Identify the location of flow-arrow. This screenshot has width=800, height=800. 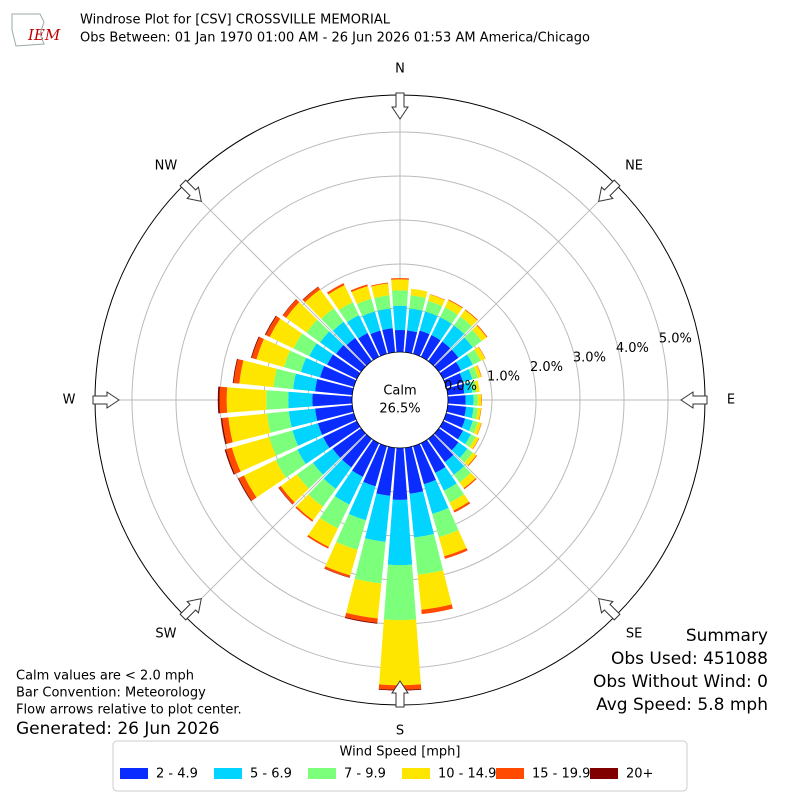
(106, 400).